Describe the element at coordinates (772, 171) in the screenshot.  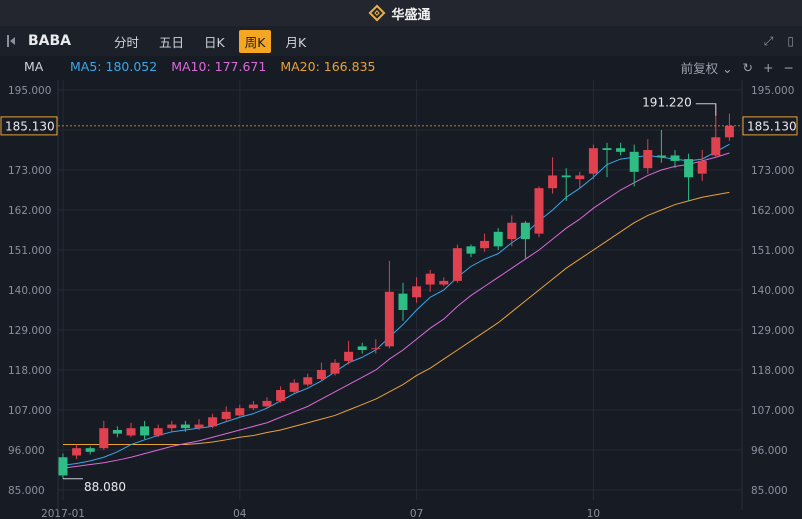
I see `y-tick-label-right: 173.000` at that location.